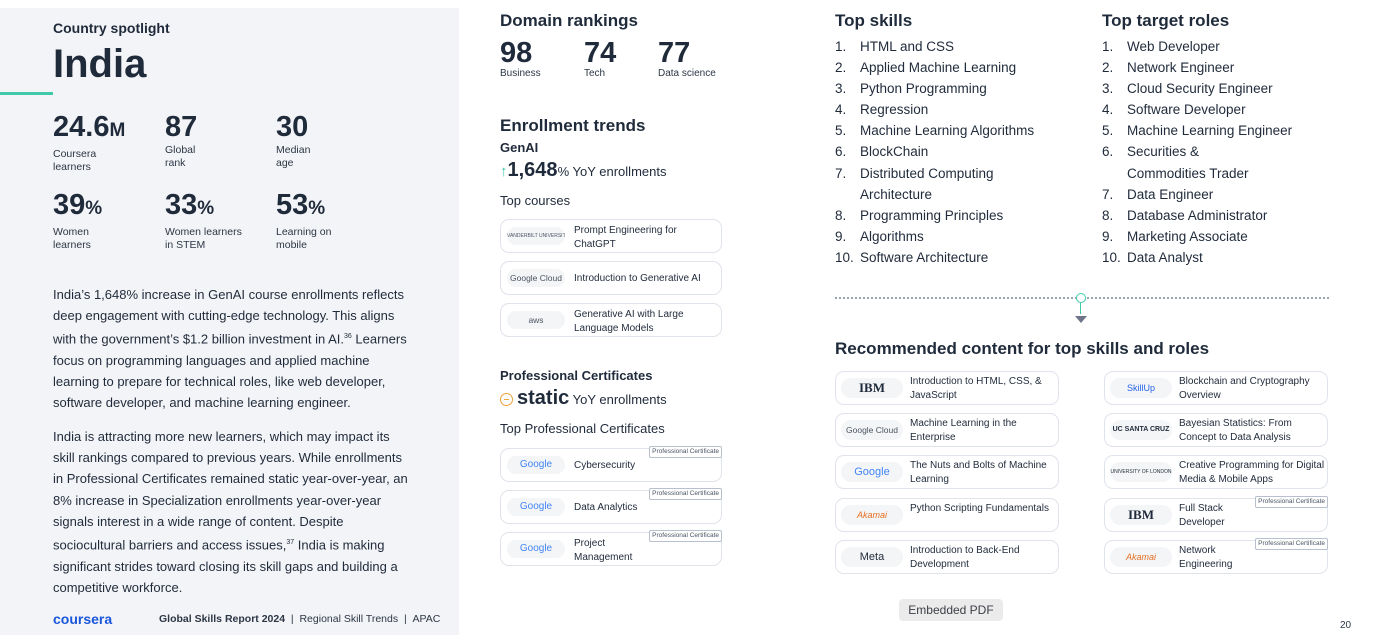 The width and height of the screenshot is (1400, 635). I want to click on list-item: 5. Machine Learning Algorithms, so click(935, 131).